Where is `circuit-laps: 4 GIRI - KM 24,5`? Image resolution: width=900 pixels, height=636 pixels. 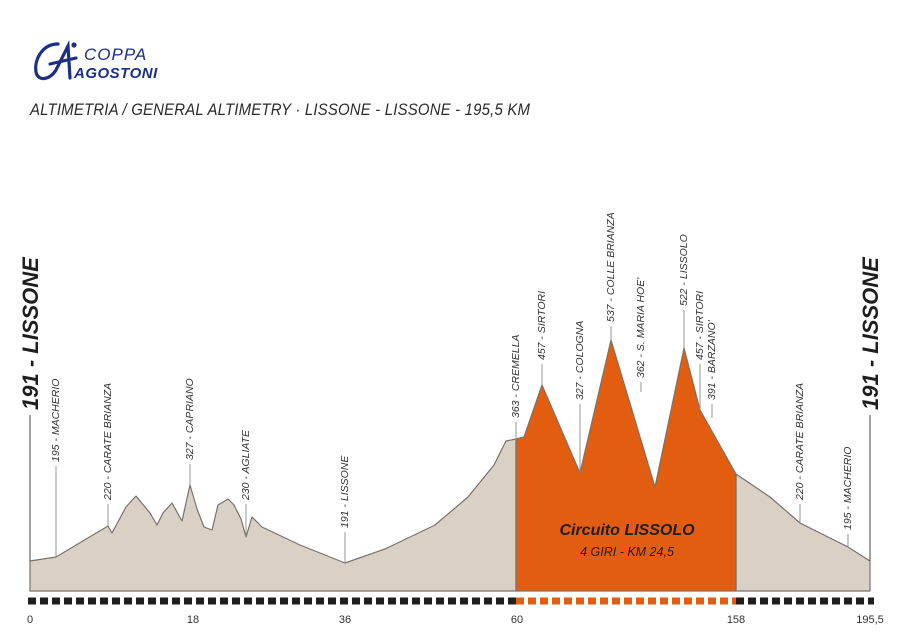 circuit-laps: 4 GIRI - KM 24,5 is located at coordinates (627, 552).